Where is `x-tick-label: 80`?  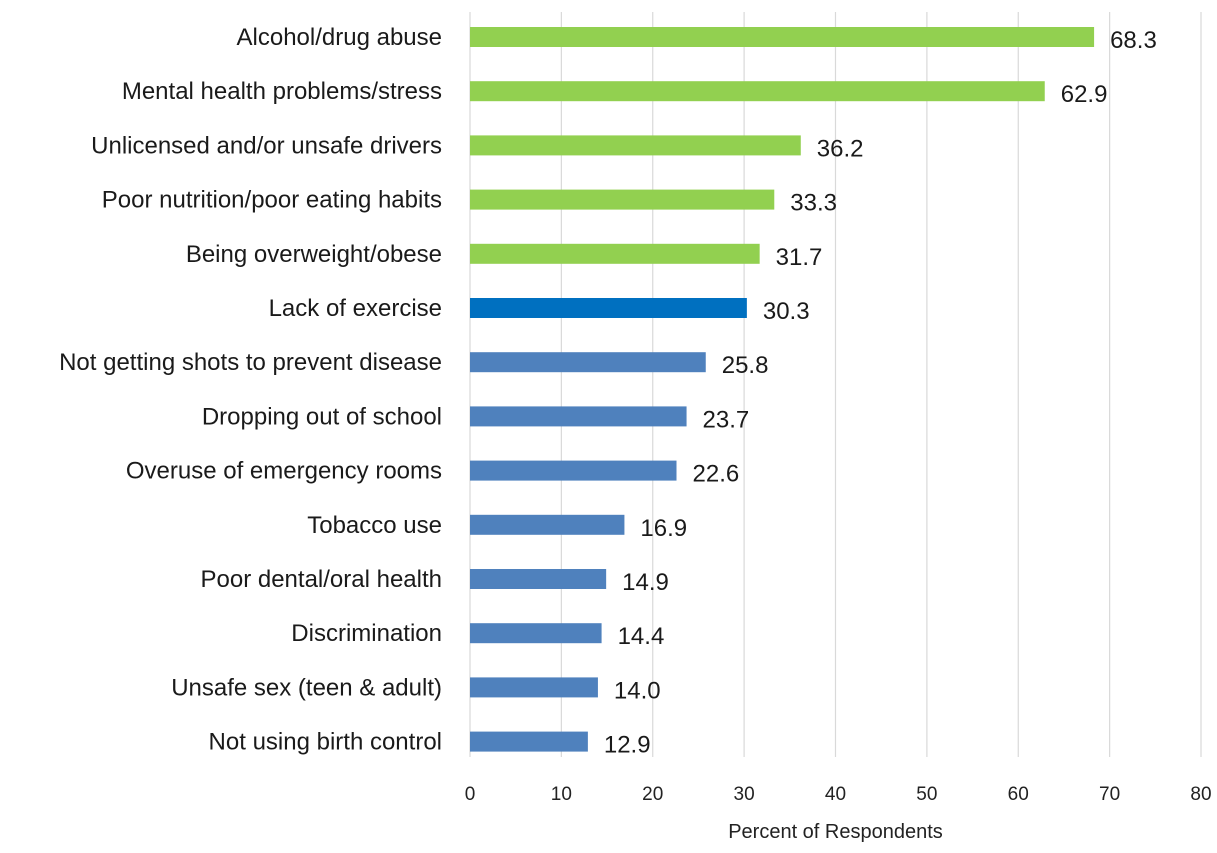 x-tick-label: 80 is located at coordinates (1200, 794).